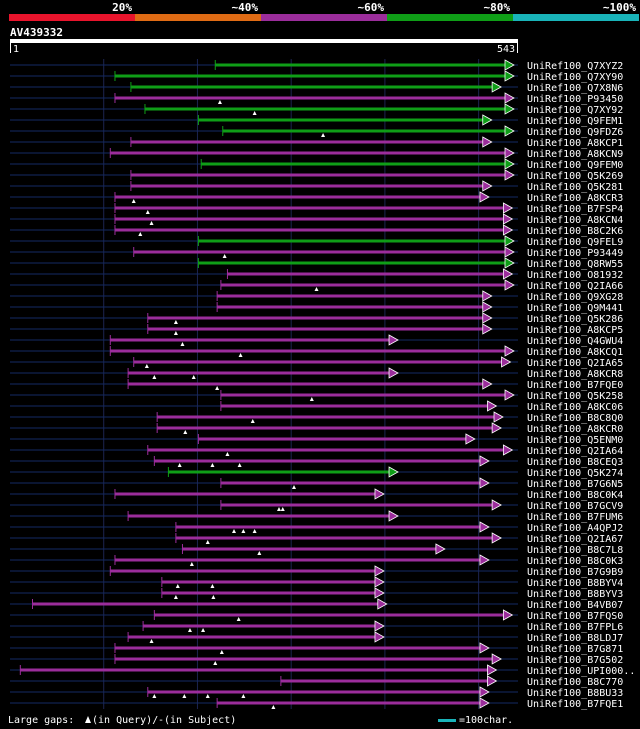 The width and height of the screenshot is (640, 729). I want to click on hit-label: UniRef100_Q9M441, so click(575, 308).